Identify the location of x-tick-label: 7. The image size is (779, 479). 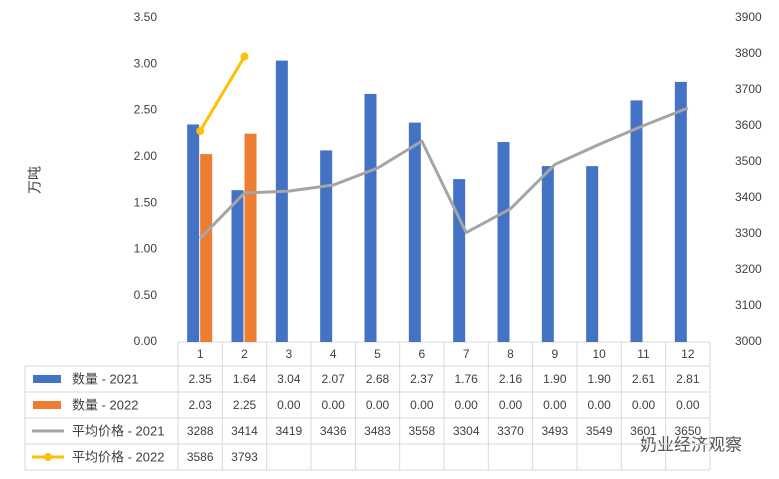
(466, 354).